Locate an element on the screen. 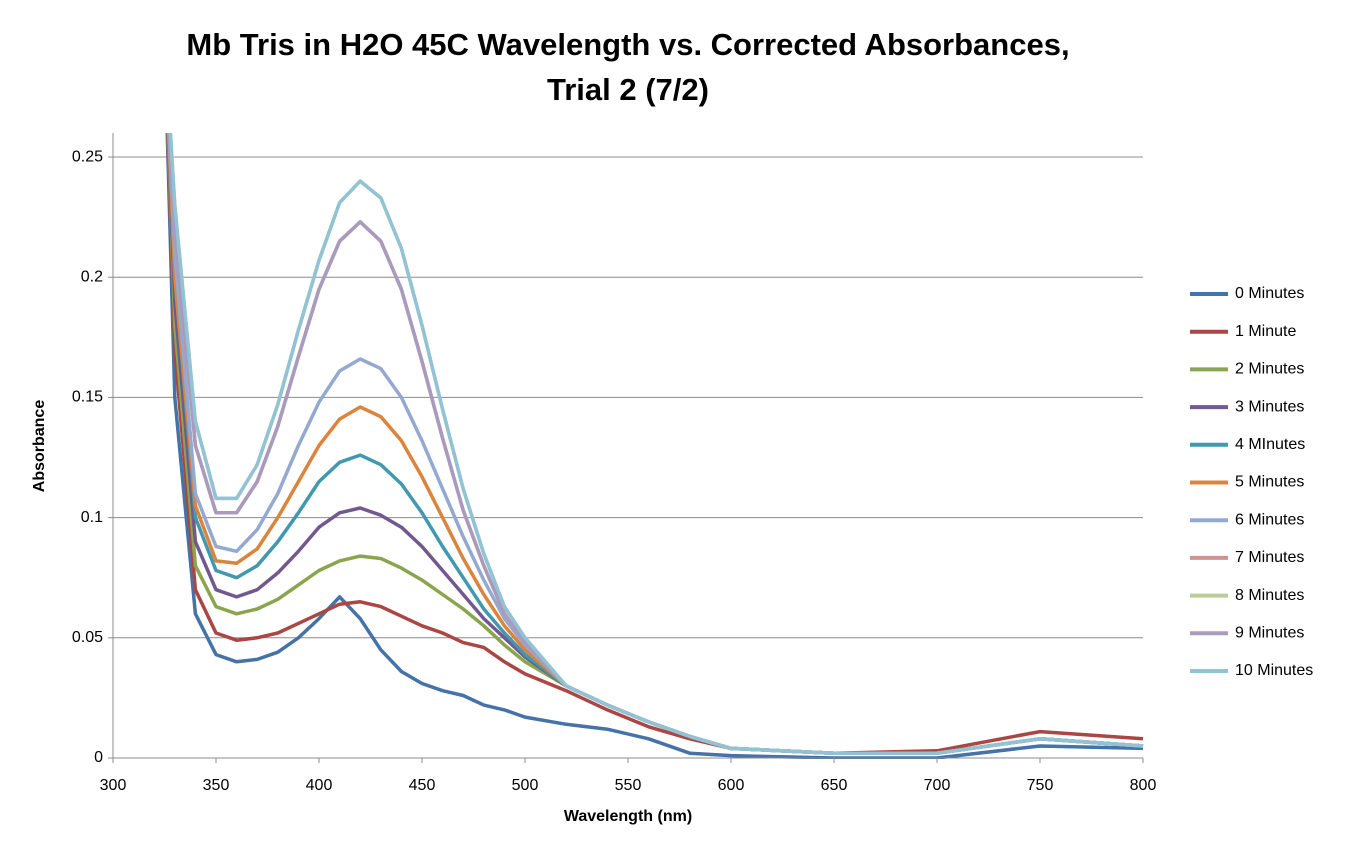 Image resolution: width=1352 pixels, height=855 pixels. y-tick-label: 0.2 is located at coordinates (92, 276).